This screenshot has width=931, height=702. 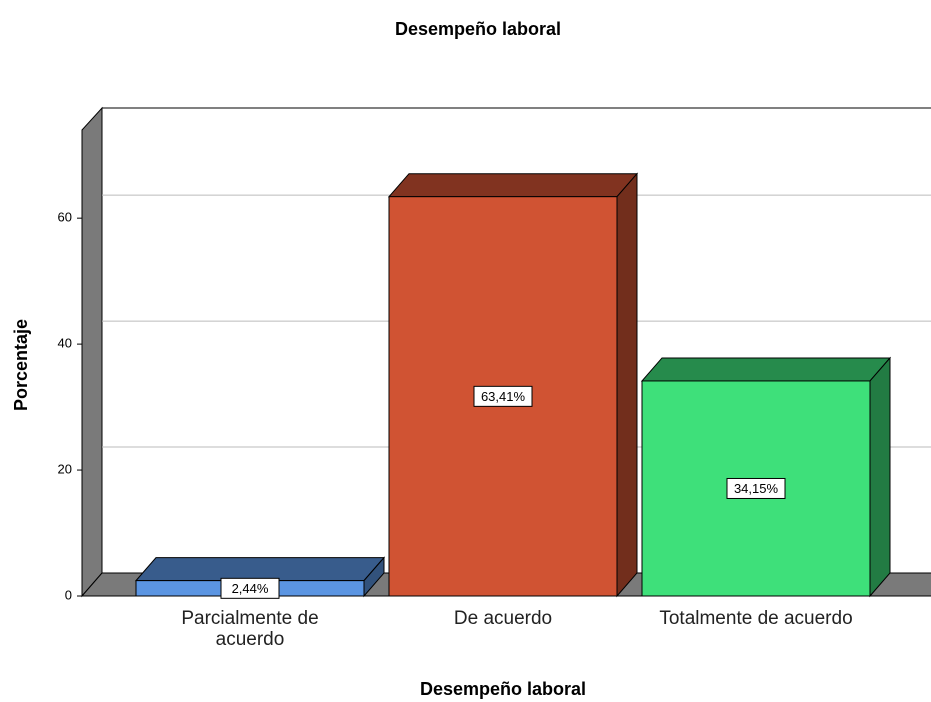 What do you see at coordinates (478, 29) in the screenshot?
I see `chart-title: Desempeño laboral` at bounding box center [478, 29].